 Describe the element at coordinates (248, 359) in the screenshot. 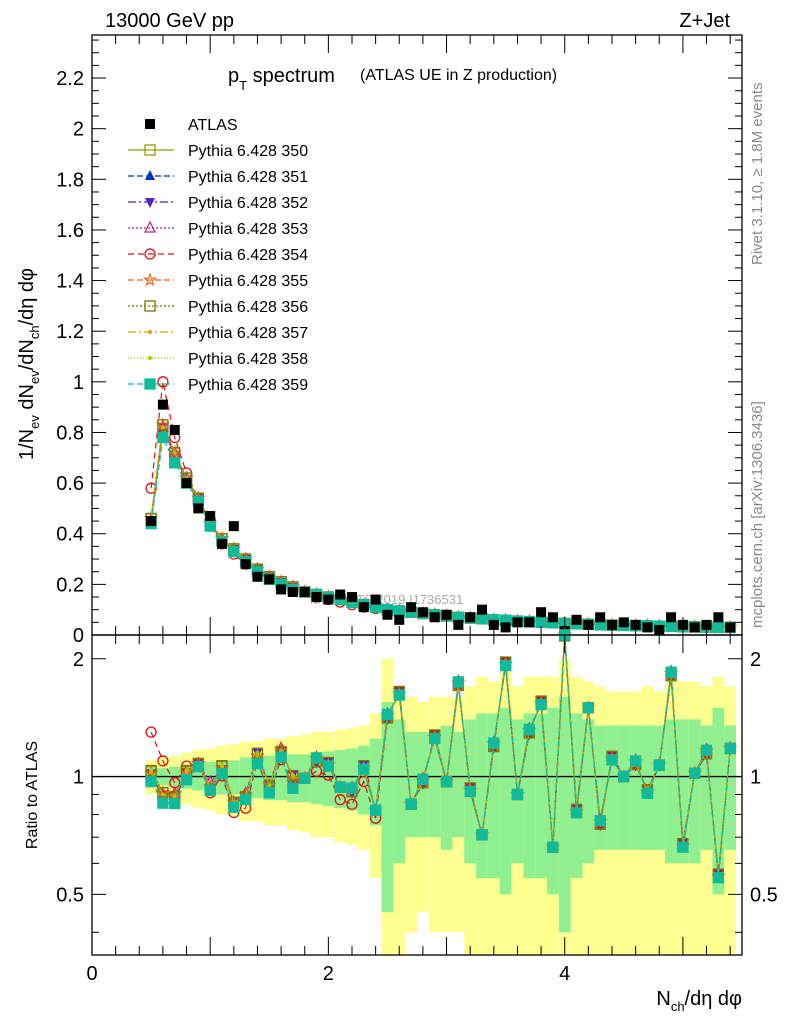

I see `legend-label: Pythia 6.428 358` at that location.